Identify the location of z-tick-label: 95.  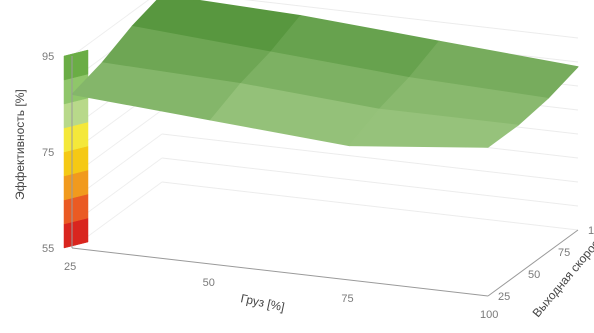
(48, 57).